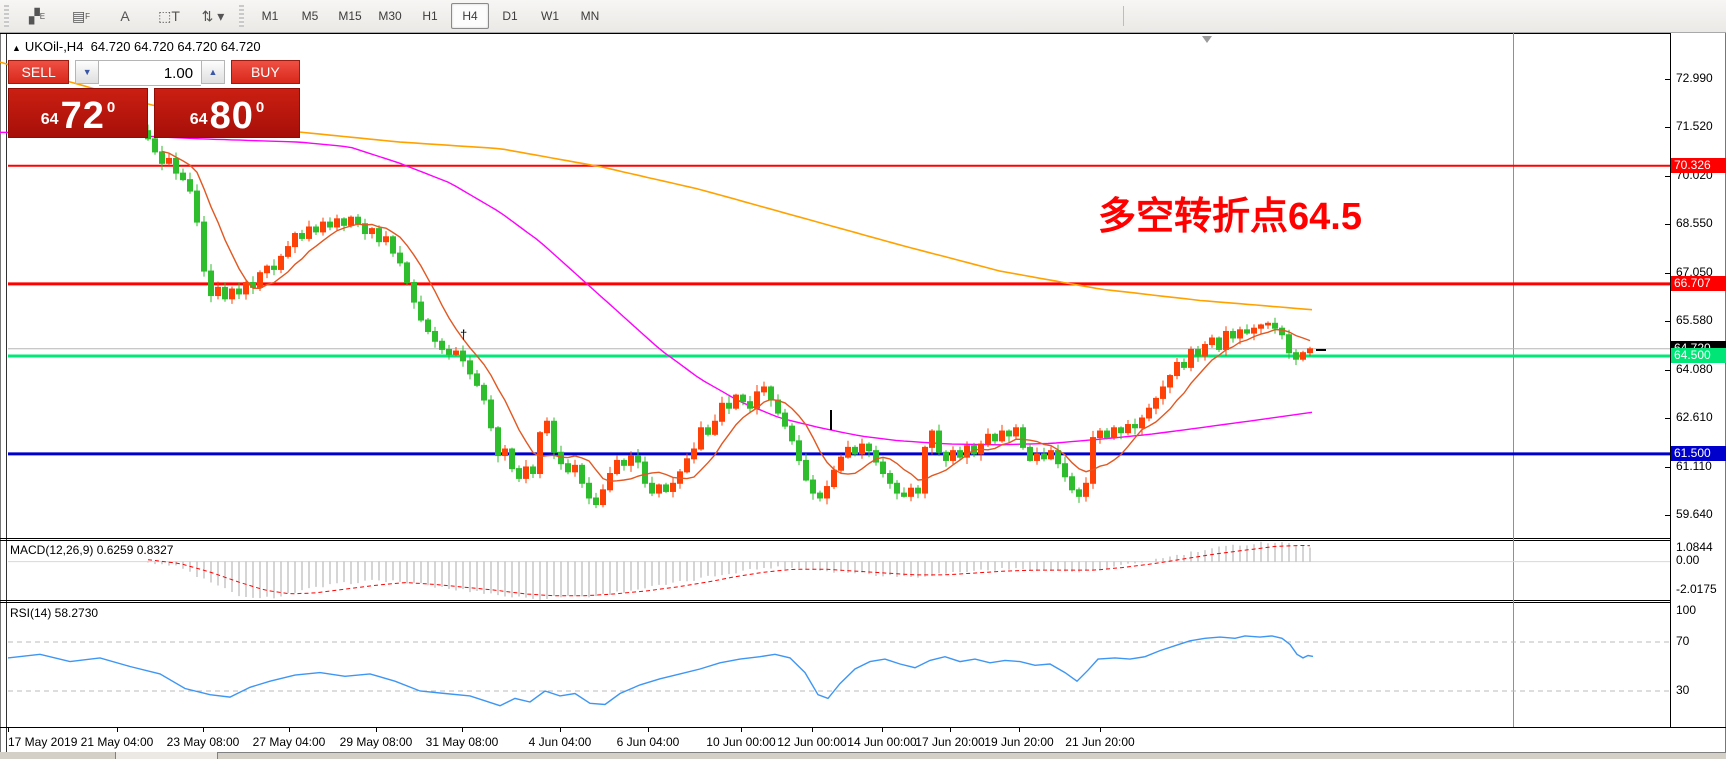 This screenshot has width=1726, height=759. What do you see at coordinates (1698, 166) in the screenshot?
I see `price-badge-70.326: 70.326` at bounding box center [1698, 166].